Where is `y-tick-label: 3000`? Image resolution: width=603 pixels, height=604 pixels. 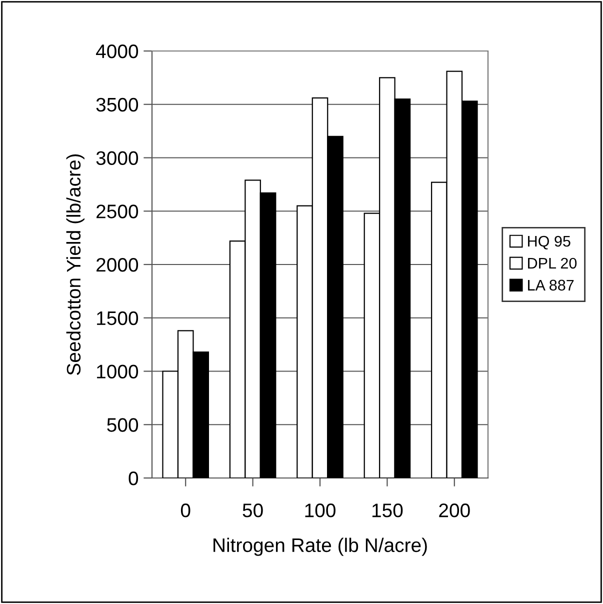 y-tick-label: 3000 is located at coordinates (117, 158).